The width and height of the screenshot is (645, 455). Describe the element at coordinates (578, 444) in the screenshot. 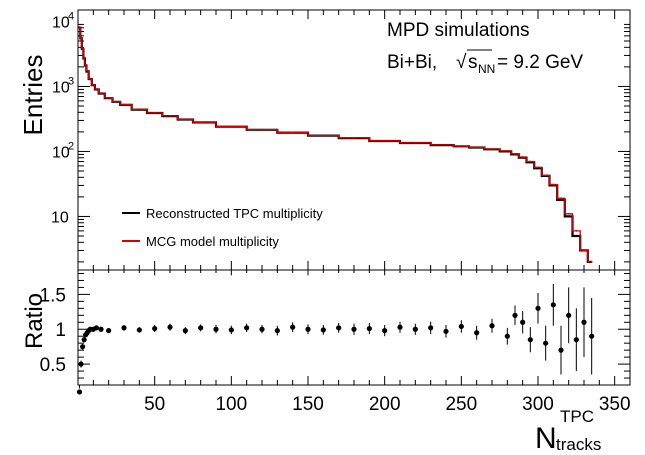

I see `x-axis-label-sub: tracks` at that location.